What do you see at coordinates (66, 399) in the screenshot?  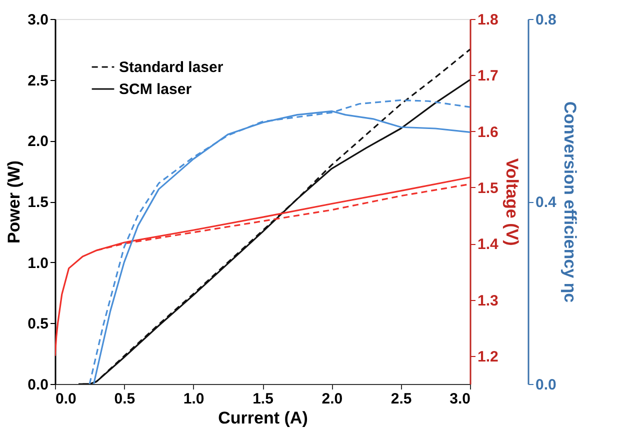 I see `x-tick-label: 0.0` at bounding box center [66, 399].